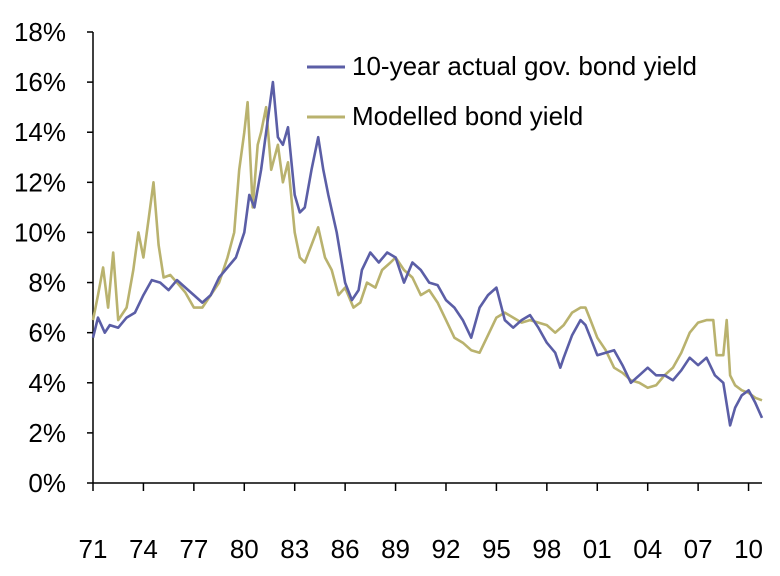  What do you see at coordinates (294, 549) in the screenshot?
I see `x-tick-label: 83` at bounding box center [294, 549].